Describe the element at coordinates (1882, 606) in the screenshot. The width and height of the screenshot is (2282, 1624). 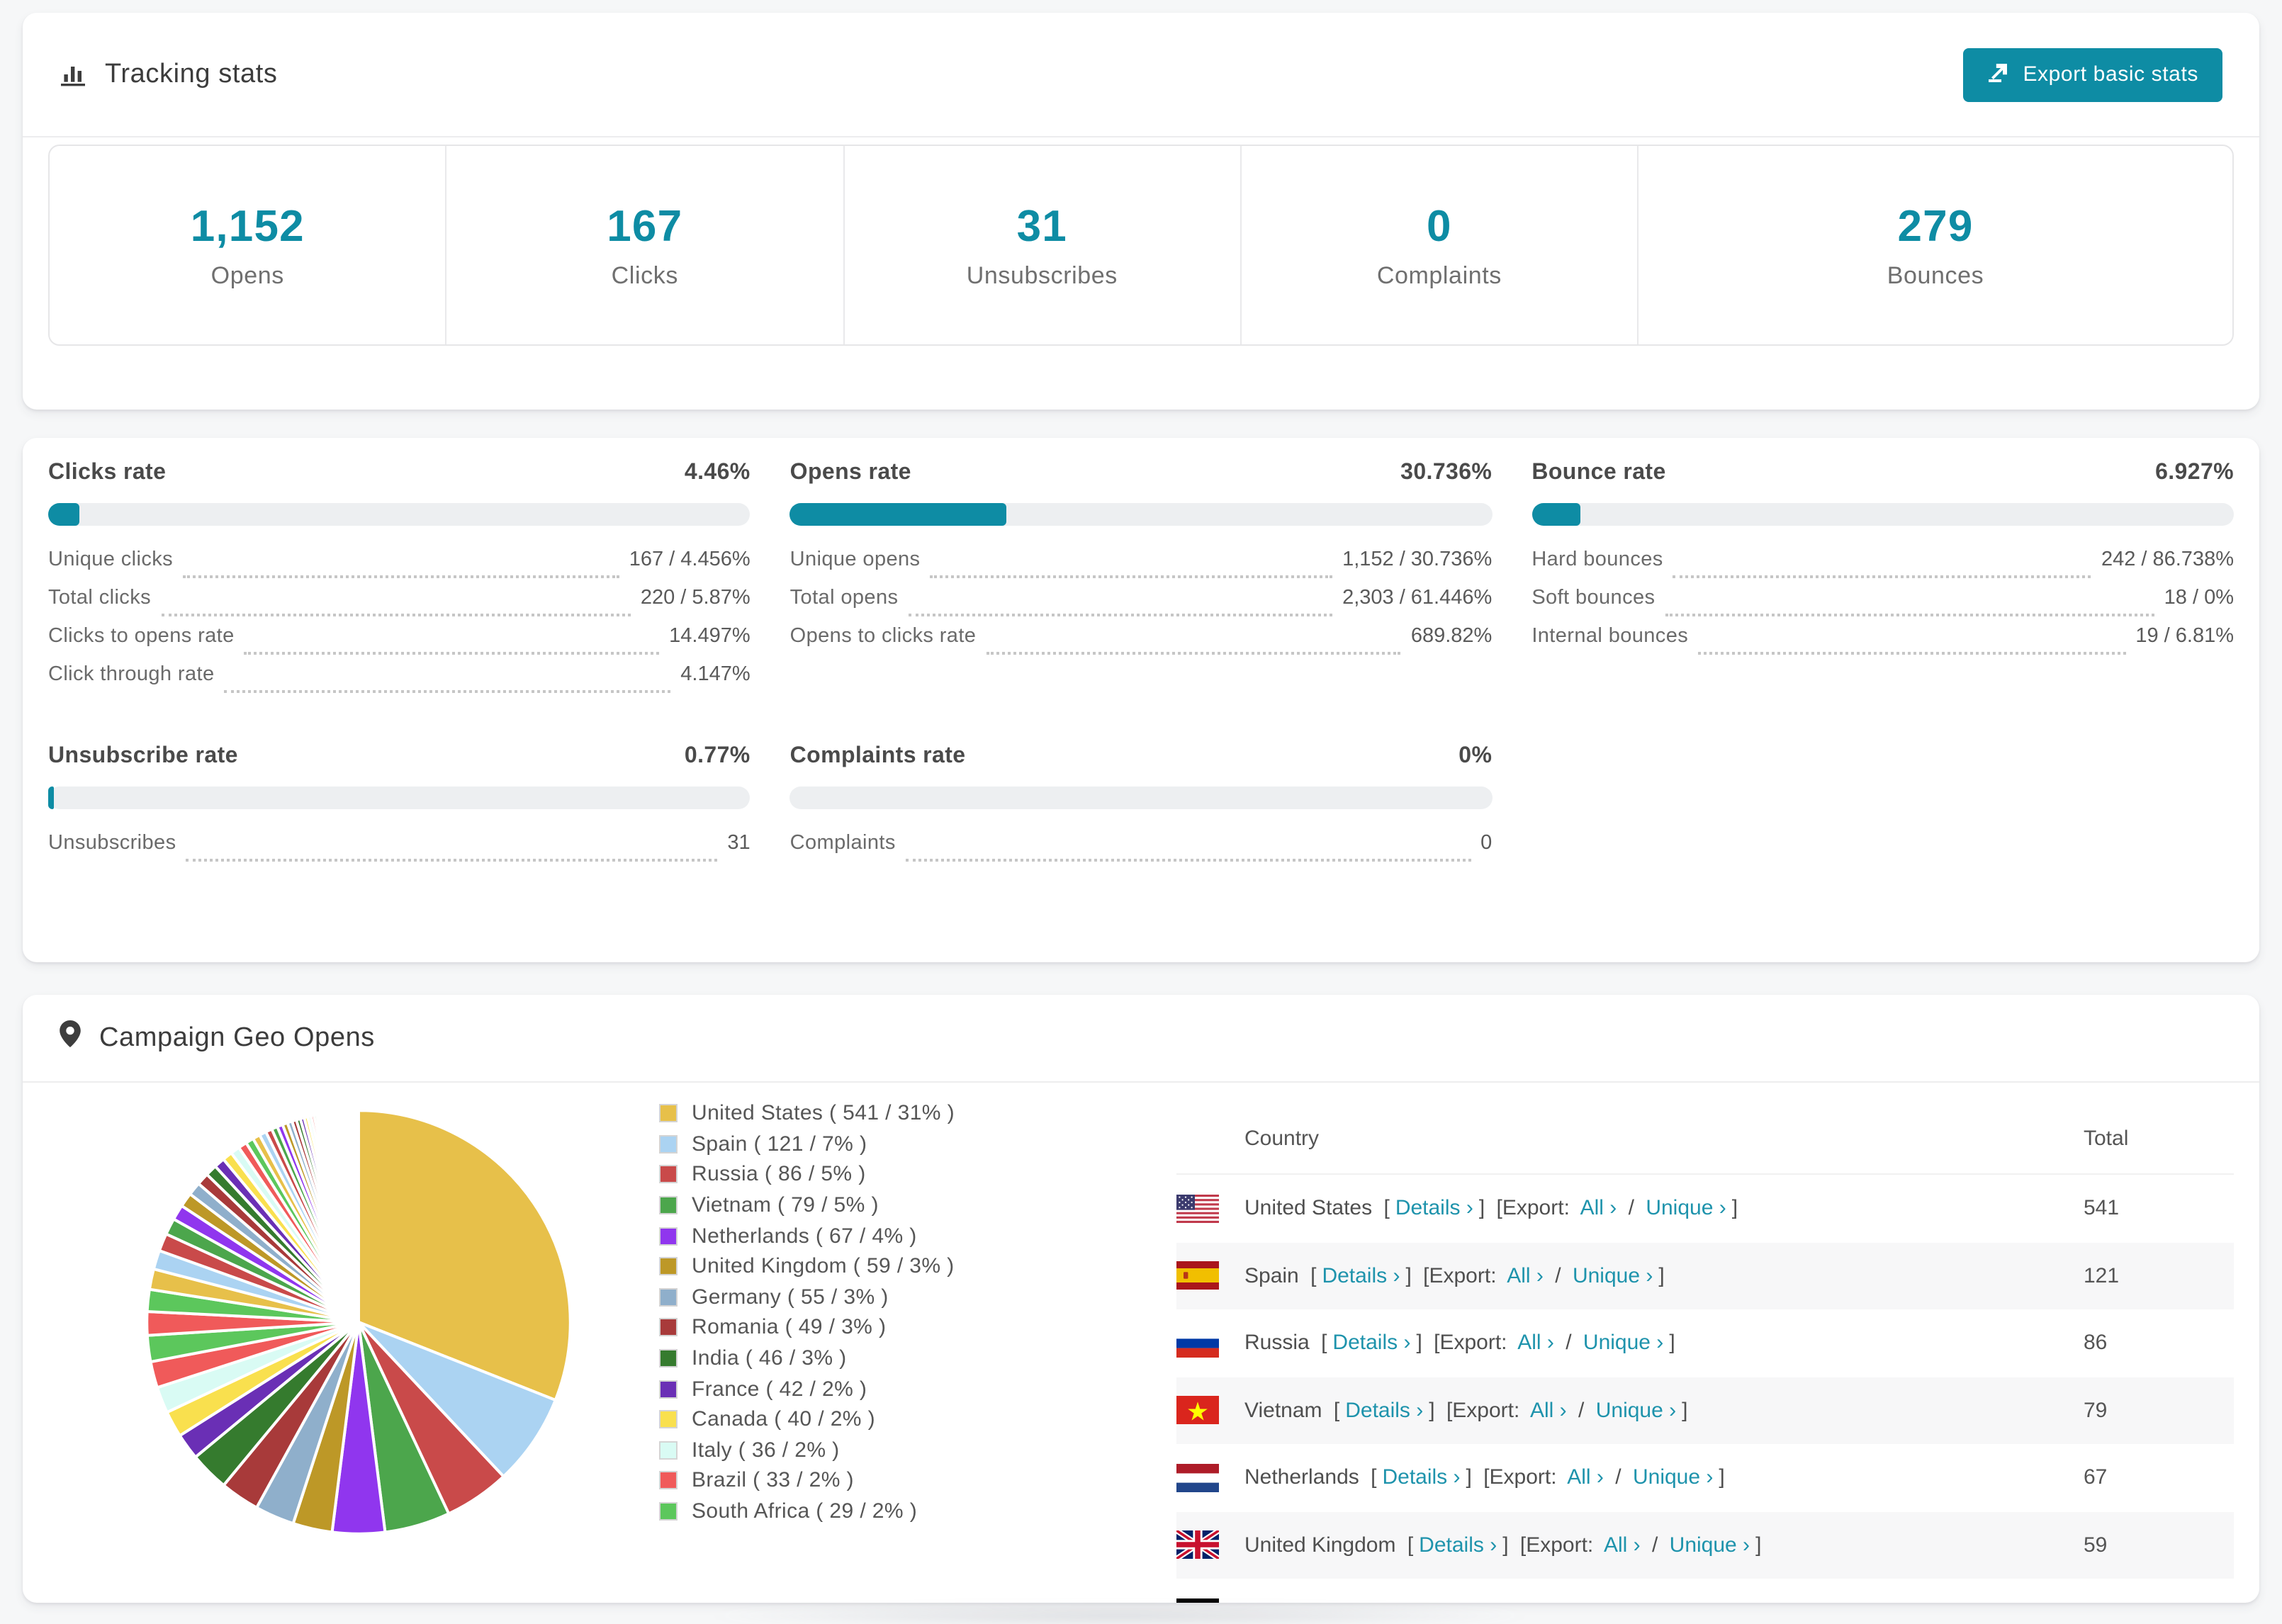
I see `detail-row: Soft bounces 18 / 0%` at that location.